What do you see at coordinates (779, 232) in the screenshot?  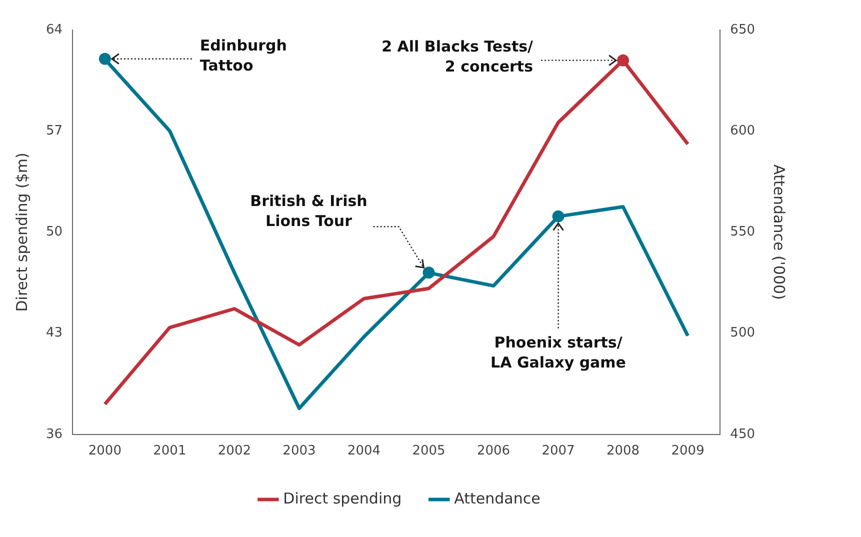 I see `y2-axis-title: Attendance ('000)` at bounding box center [779, 232].